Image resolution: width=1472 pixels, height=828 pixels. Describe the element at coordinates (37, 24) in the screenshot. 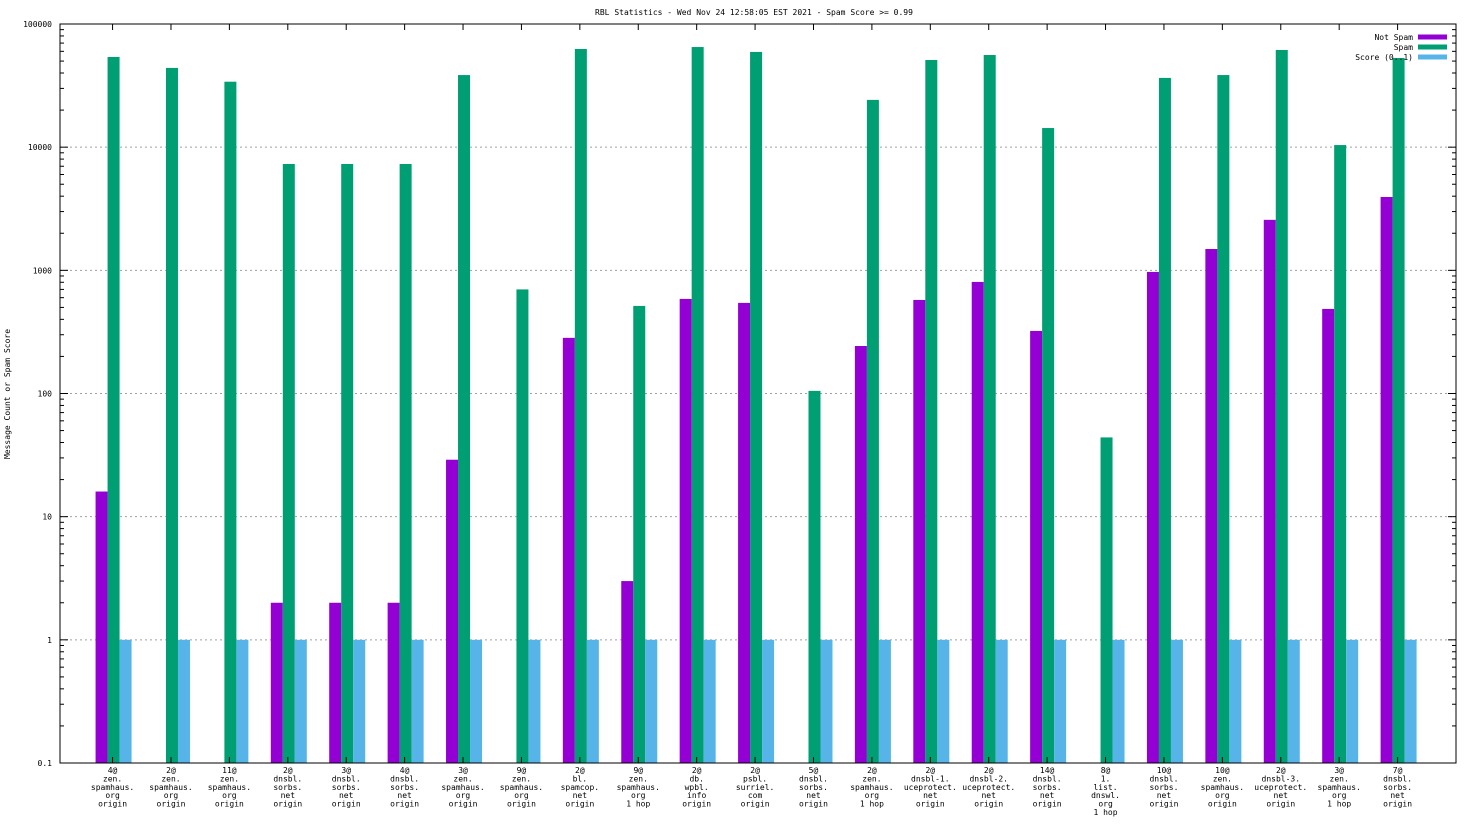

I see `y-tick-label: 100000` at that location.